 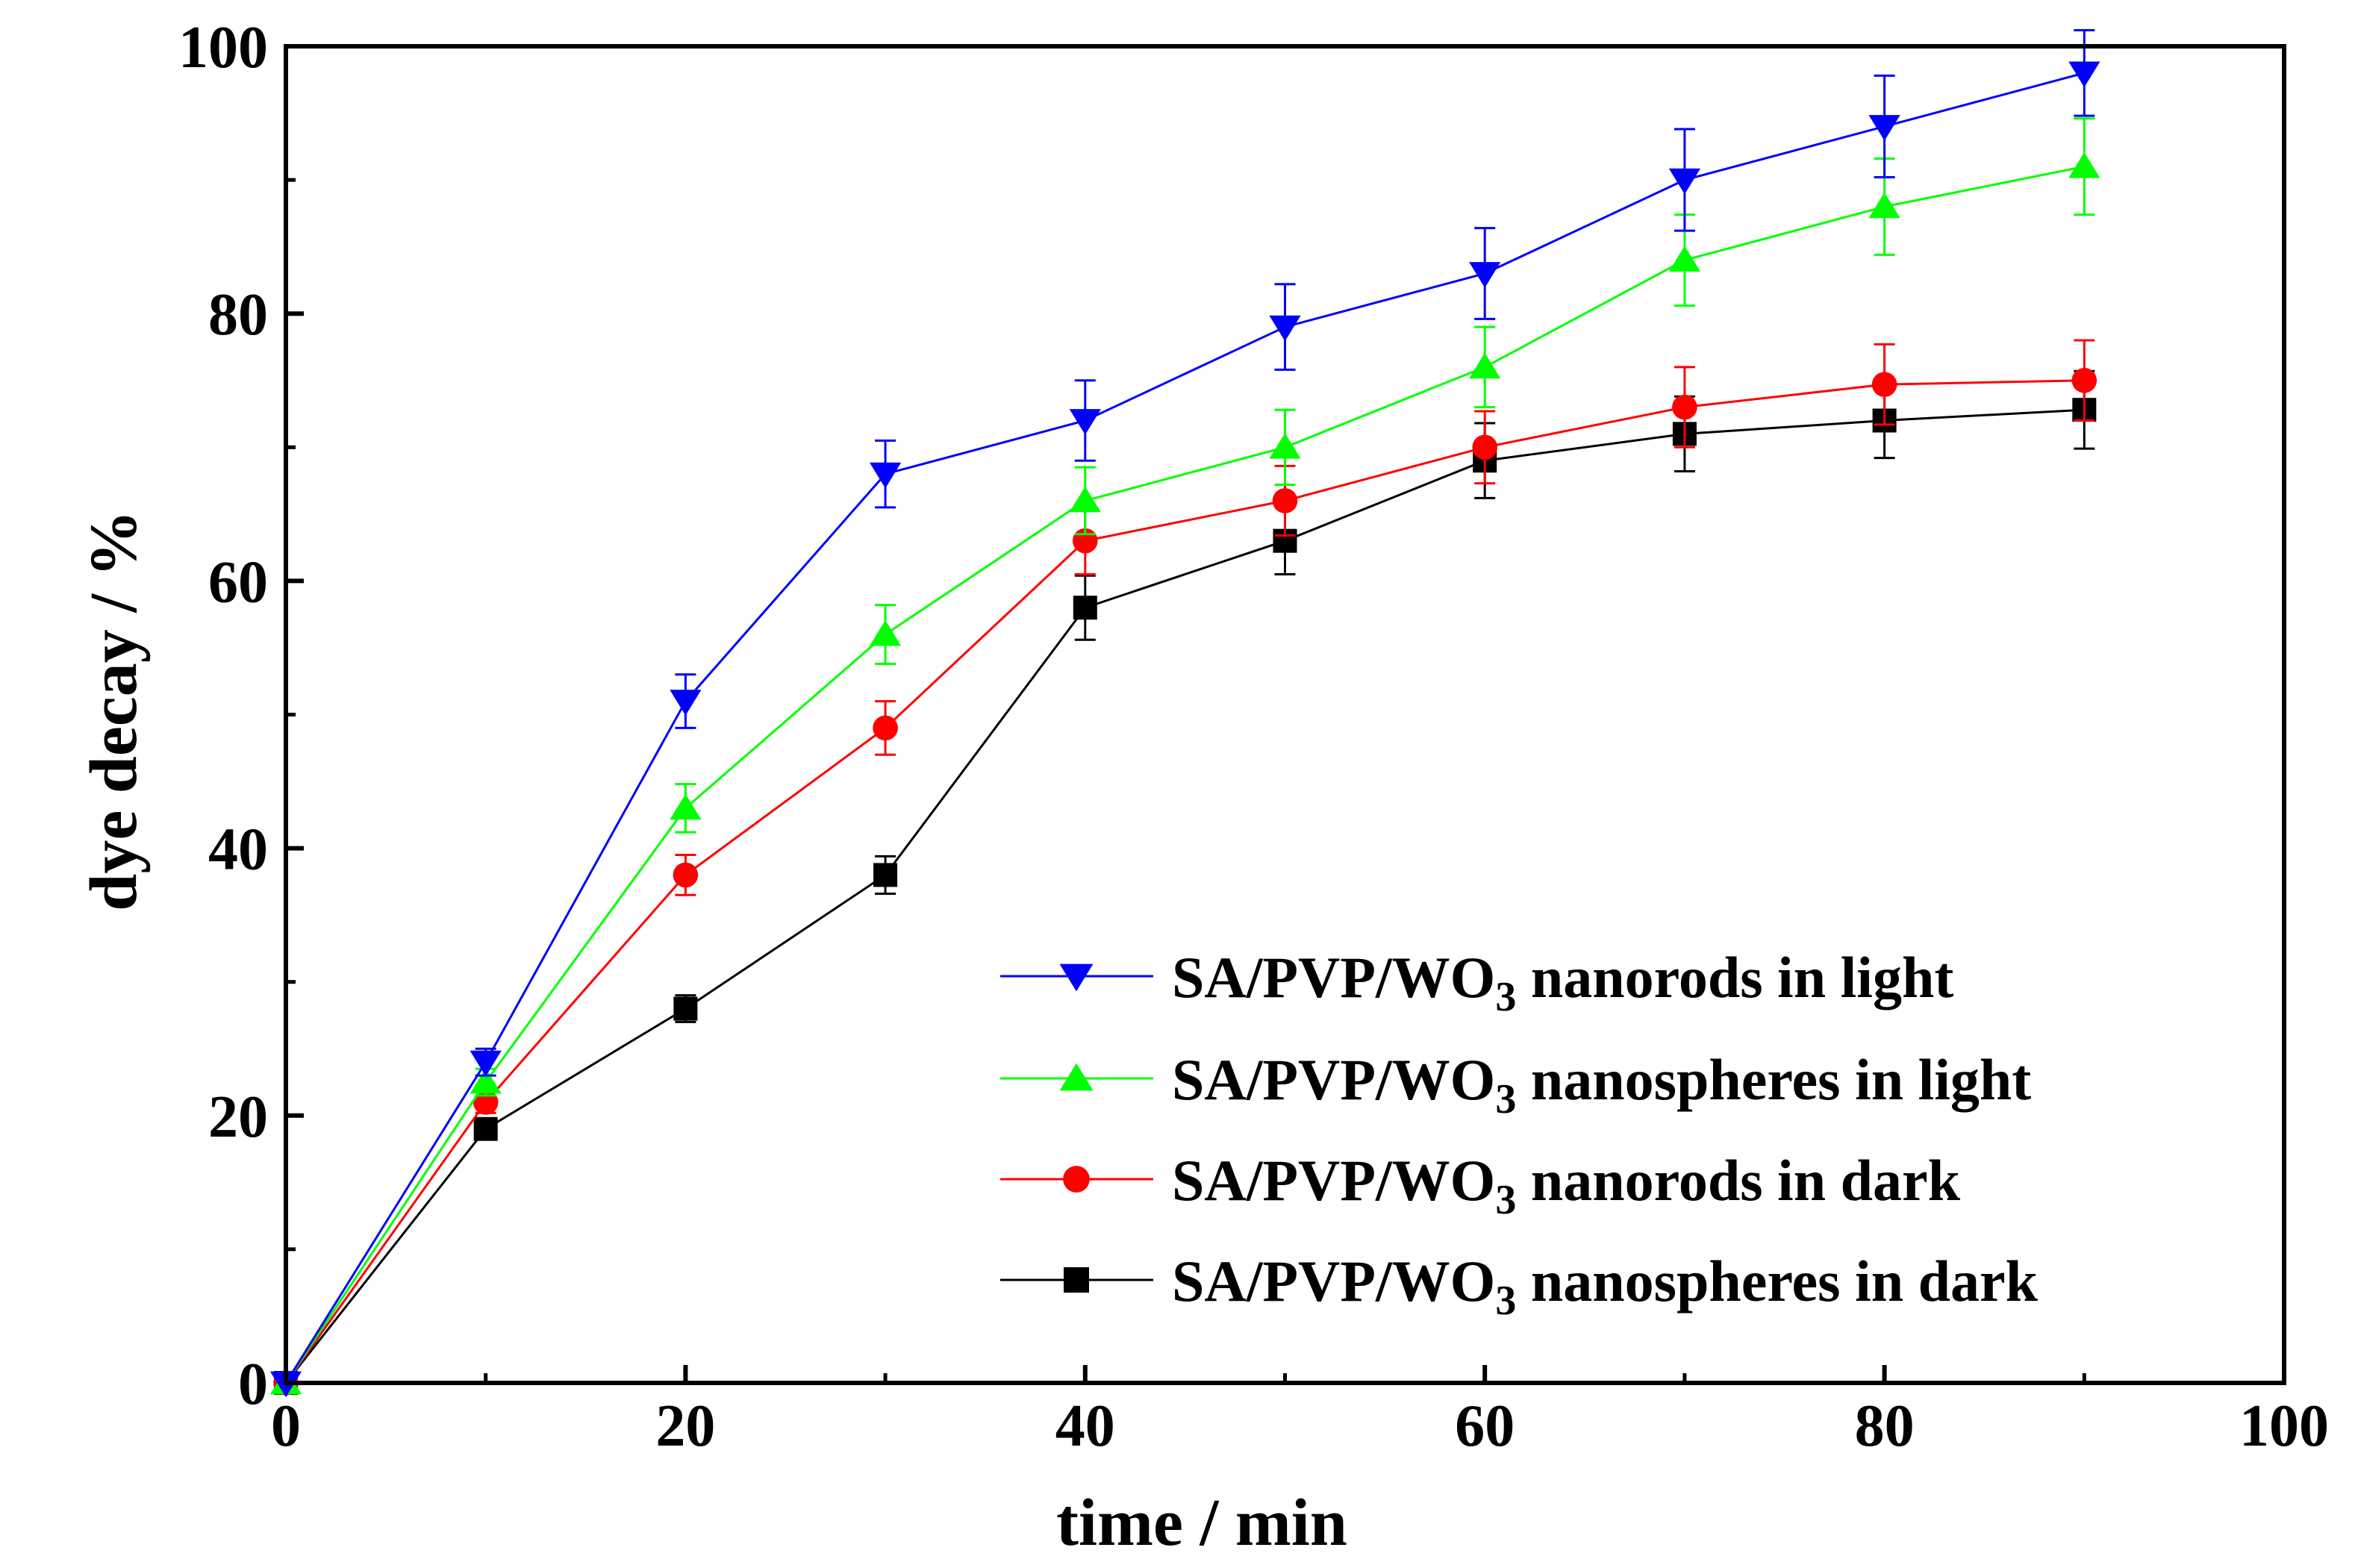 What do you see at coordinates (1085, 1426) in the screenshot?
I see `x-tick-label: 40` at bounding box center [1085, 1426].